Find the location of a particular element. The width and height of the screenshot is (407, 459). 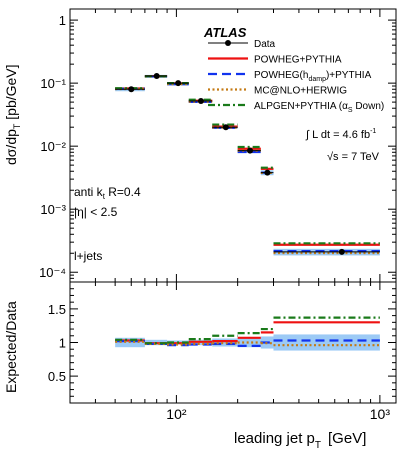

legend-entry-label: POWHEG+PYTHIA is located at coordinates (298, 60).